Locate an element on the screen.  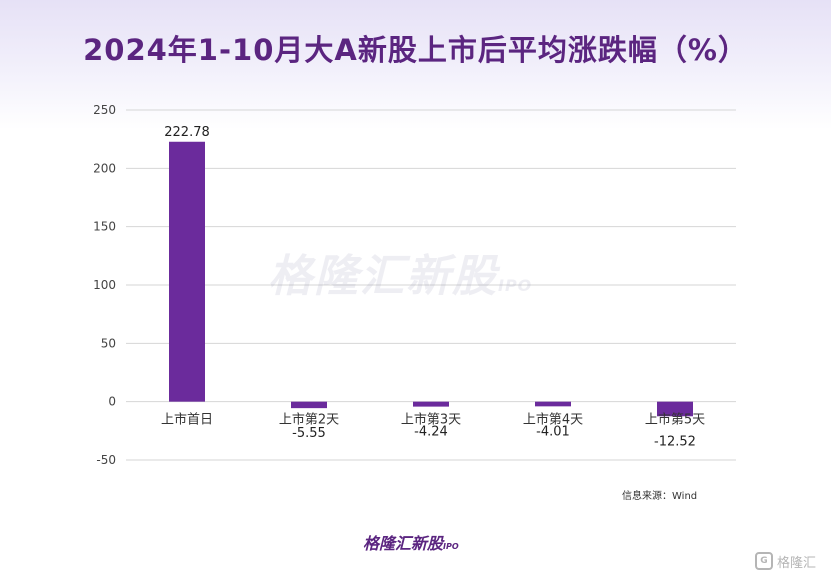
watermark-sub: IPO is located at coordinates (515, 285).